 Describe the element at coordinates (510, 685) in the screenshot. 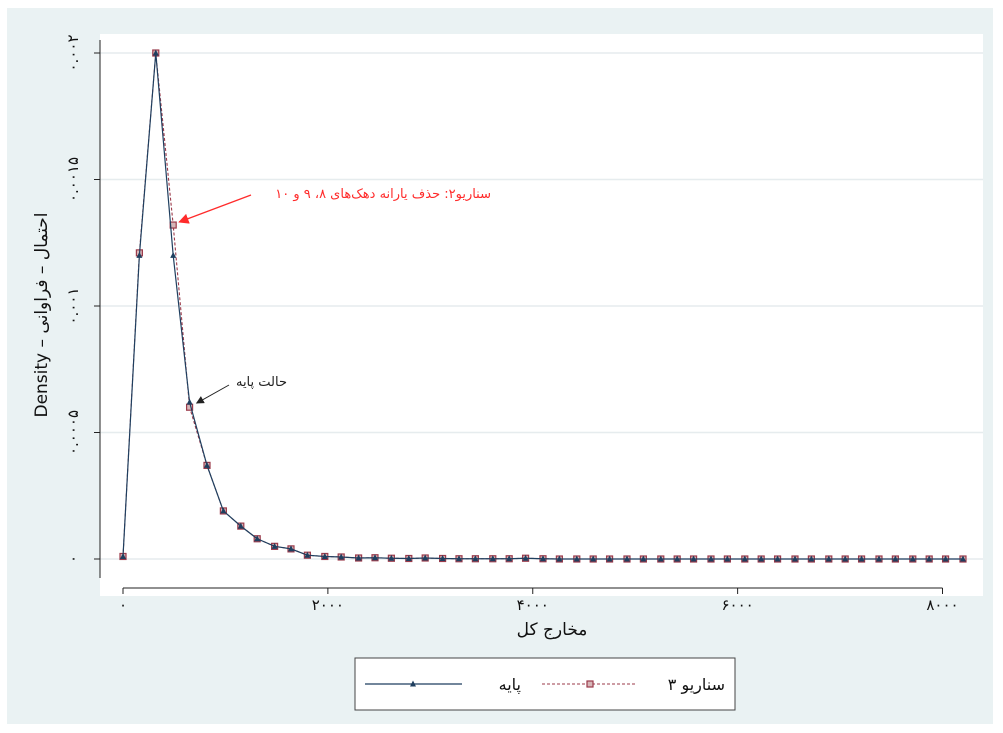

I see `legend-label-base: پایه` at that location.